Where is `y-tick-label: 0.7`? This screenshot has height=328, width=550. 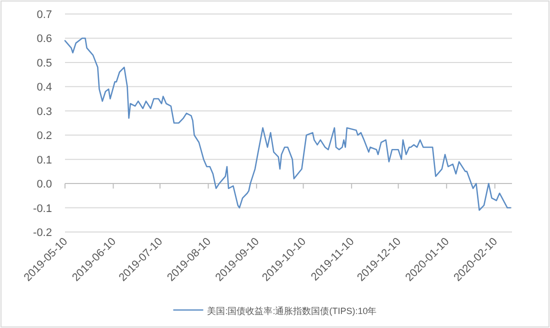 y-tick-label: 0.7 is located at coordinates (44, 15).